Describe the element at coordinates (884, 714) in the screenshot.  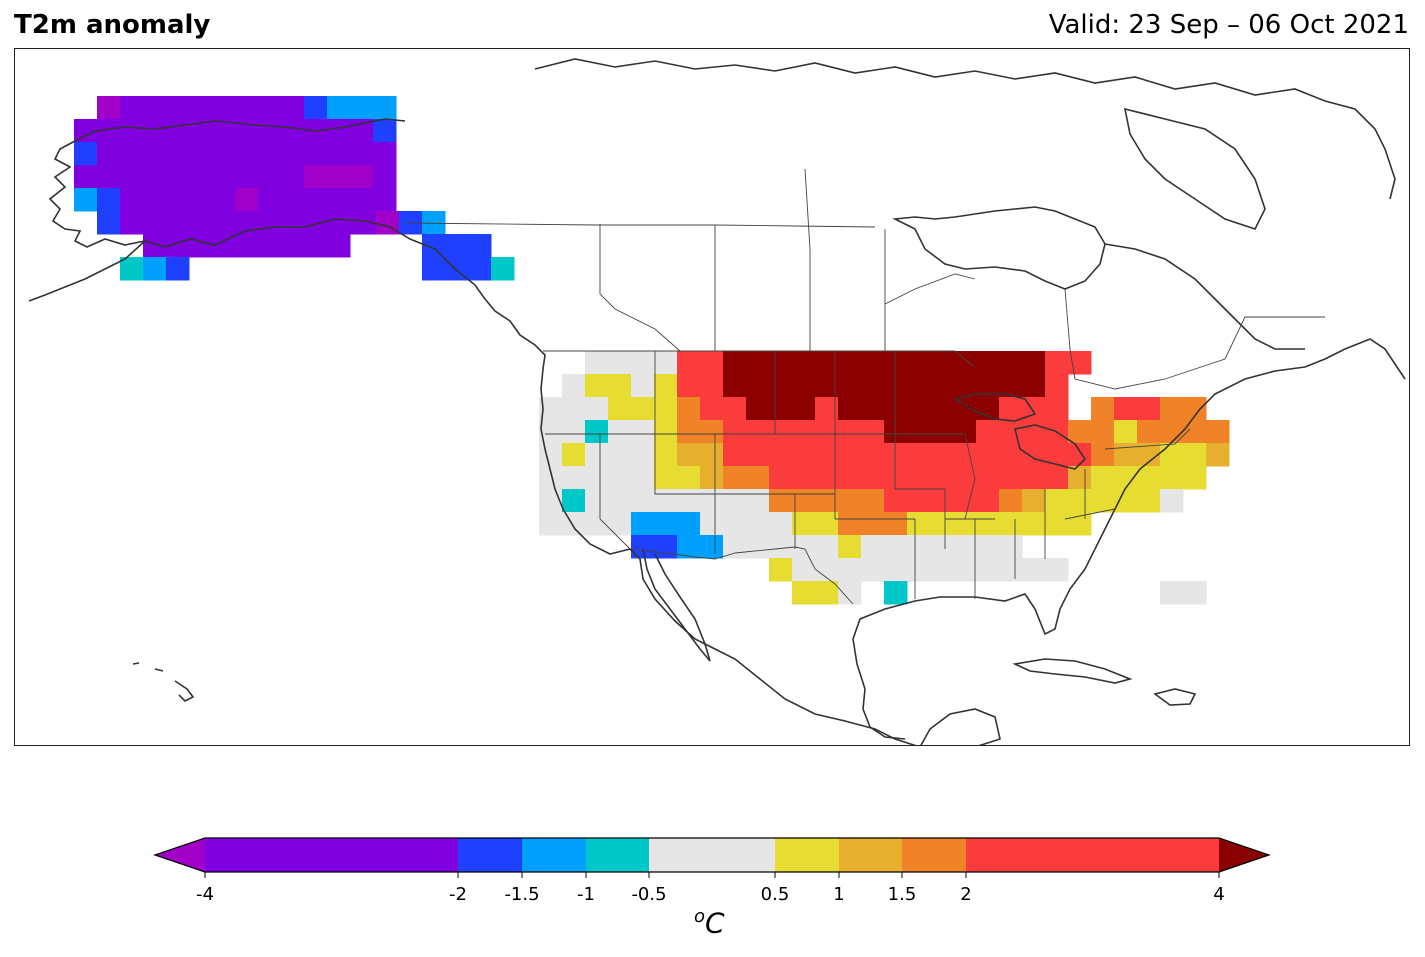
I see `gulf-west` at that location.